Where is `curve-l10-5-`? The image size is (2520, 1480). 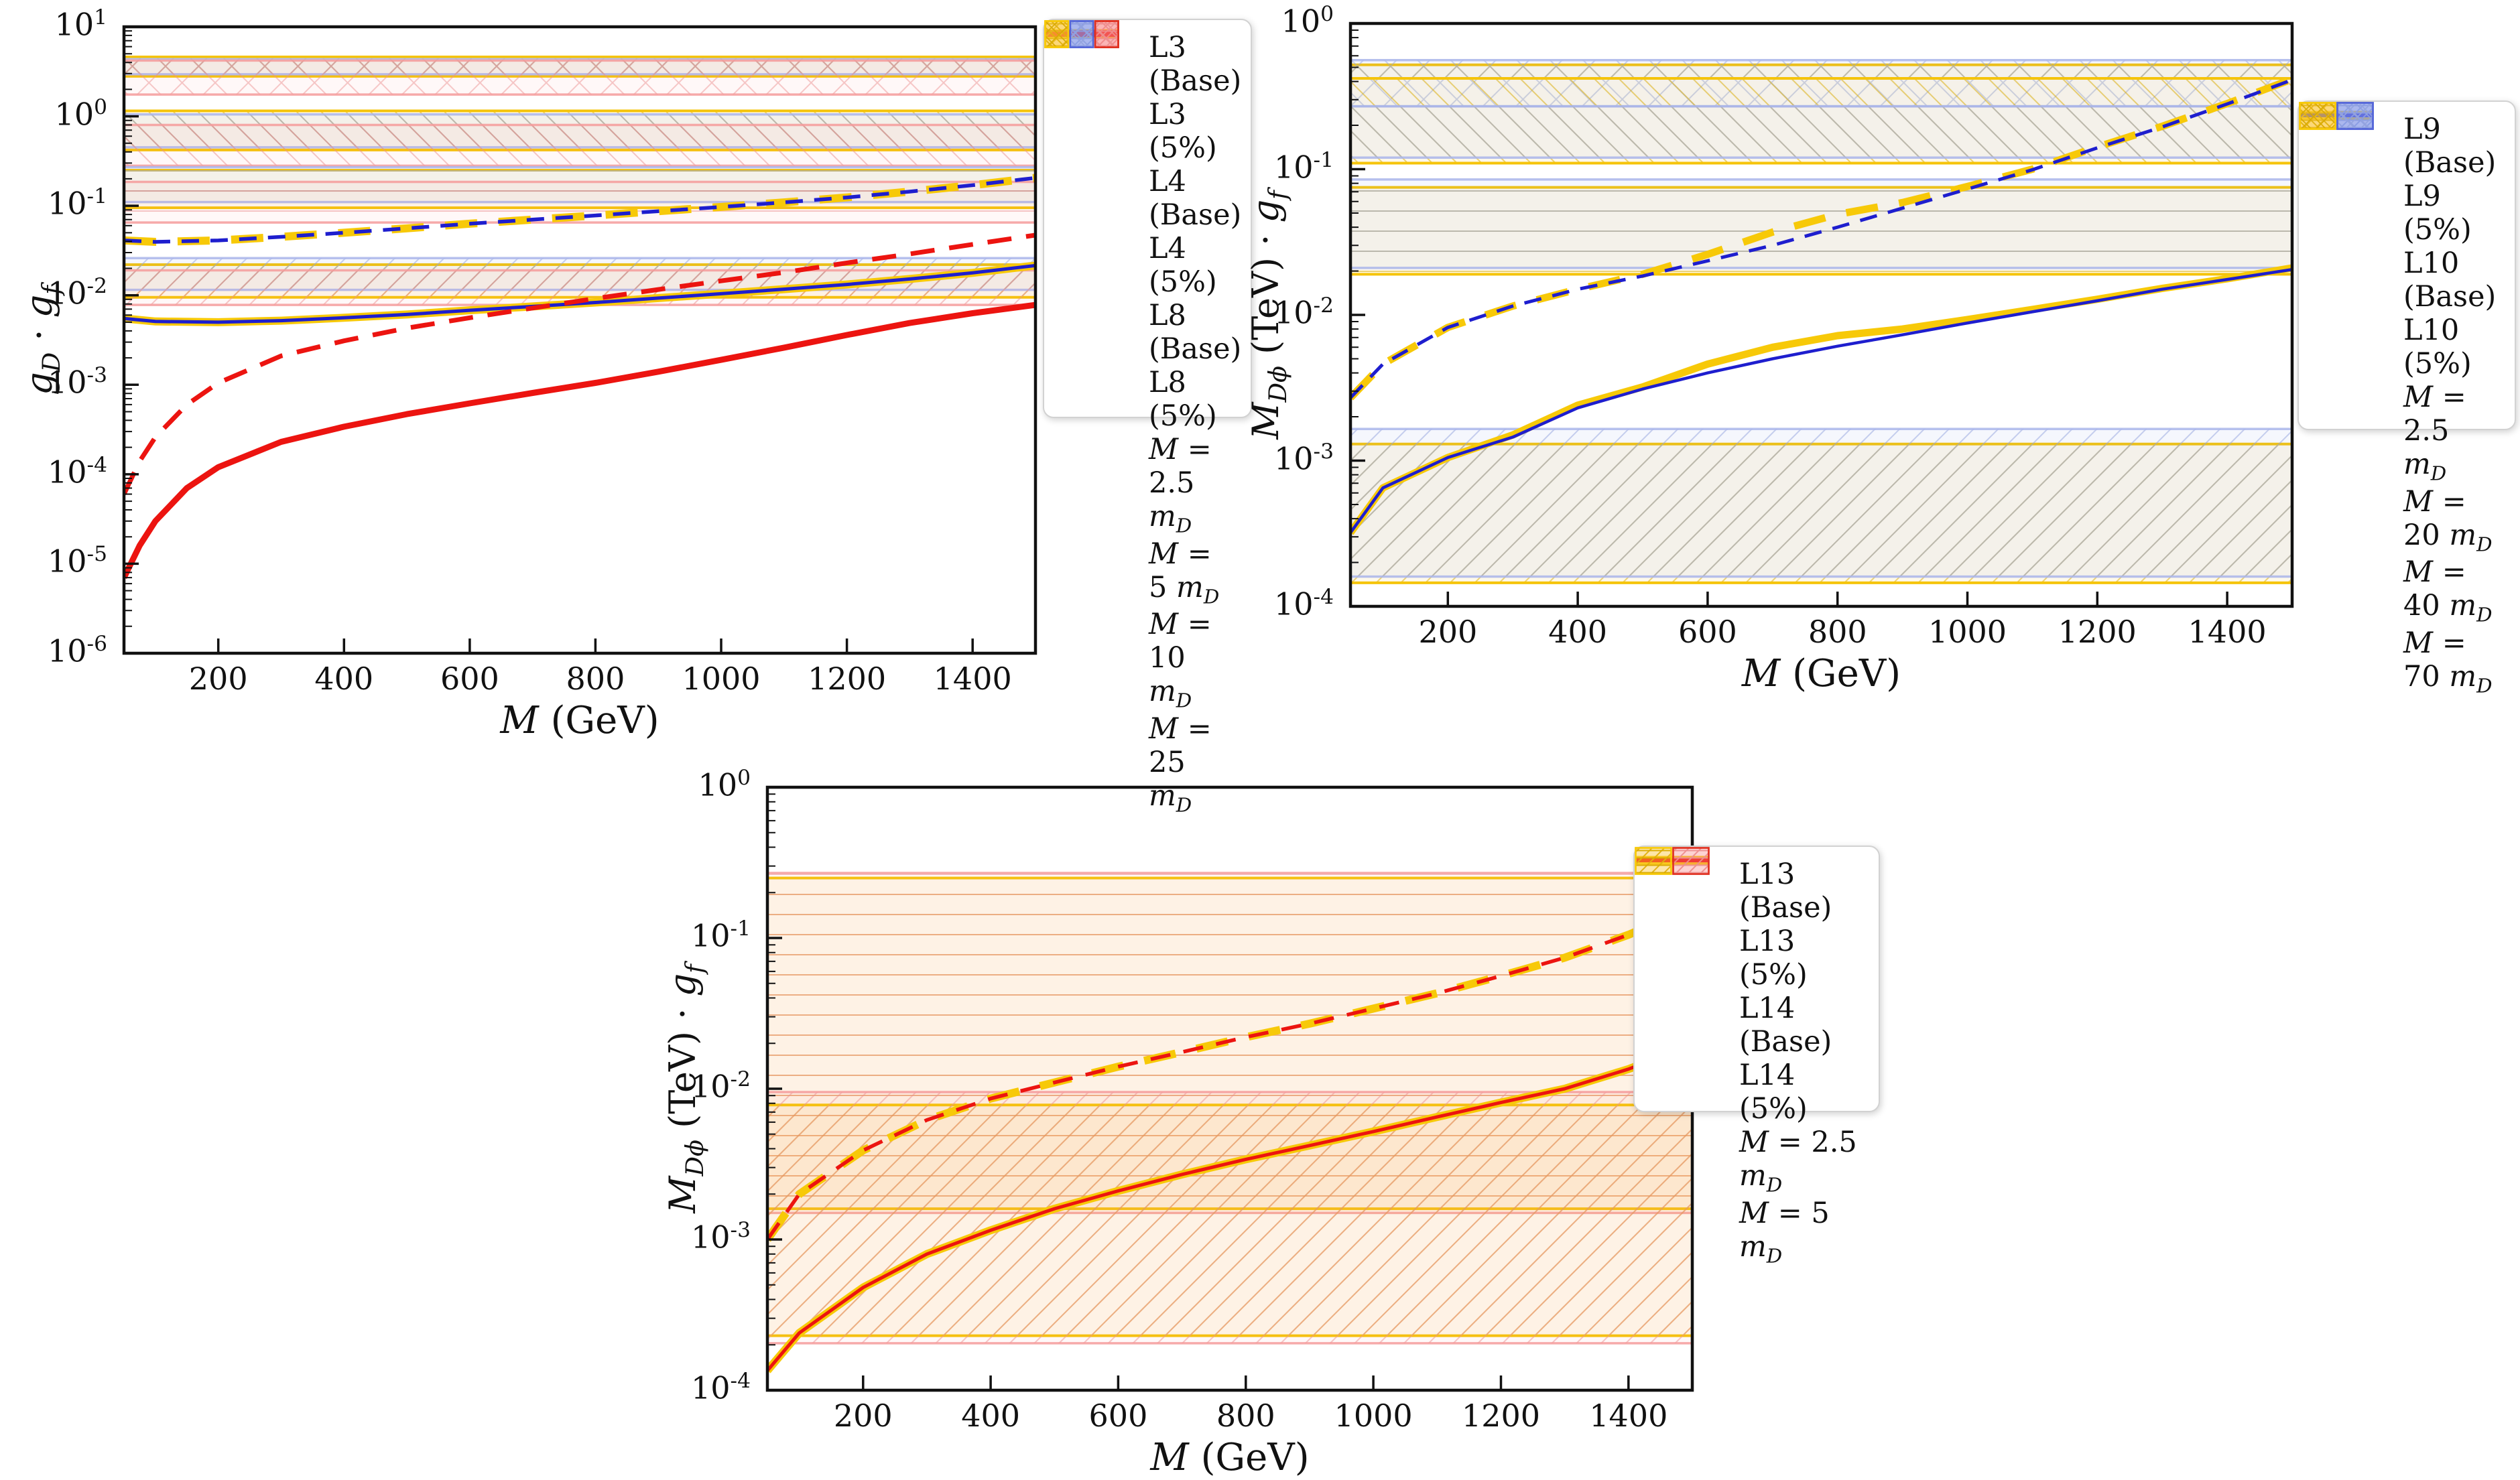 curve-l10-5- is located at coordinates (1821, 238).